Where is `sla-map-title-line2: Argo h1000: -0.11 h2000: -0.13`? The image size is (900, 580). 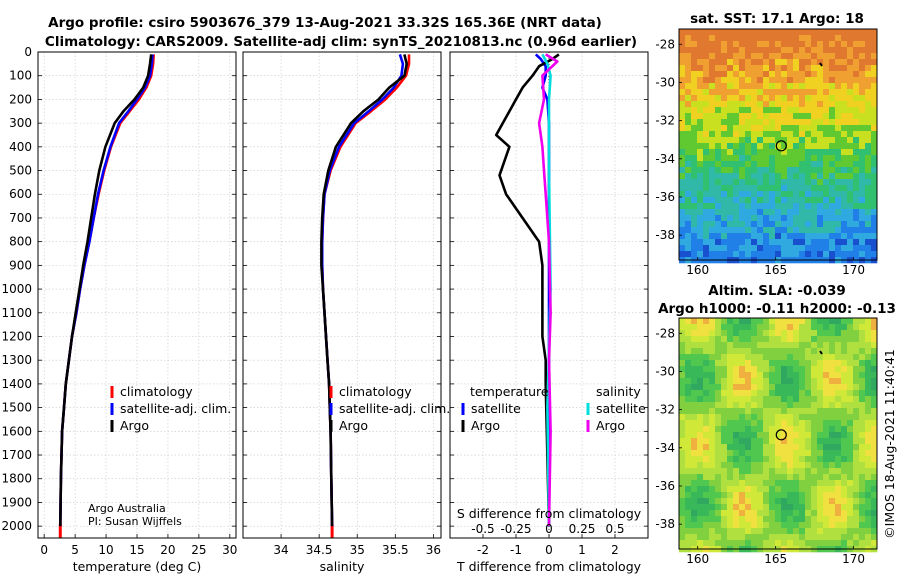 sla-map-title-line2: Argo h1000: -0.11 h2000: -0.13 is located at coordinates (777, 309).